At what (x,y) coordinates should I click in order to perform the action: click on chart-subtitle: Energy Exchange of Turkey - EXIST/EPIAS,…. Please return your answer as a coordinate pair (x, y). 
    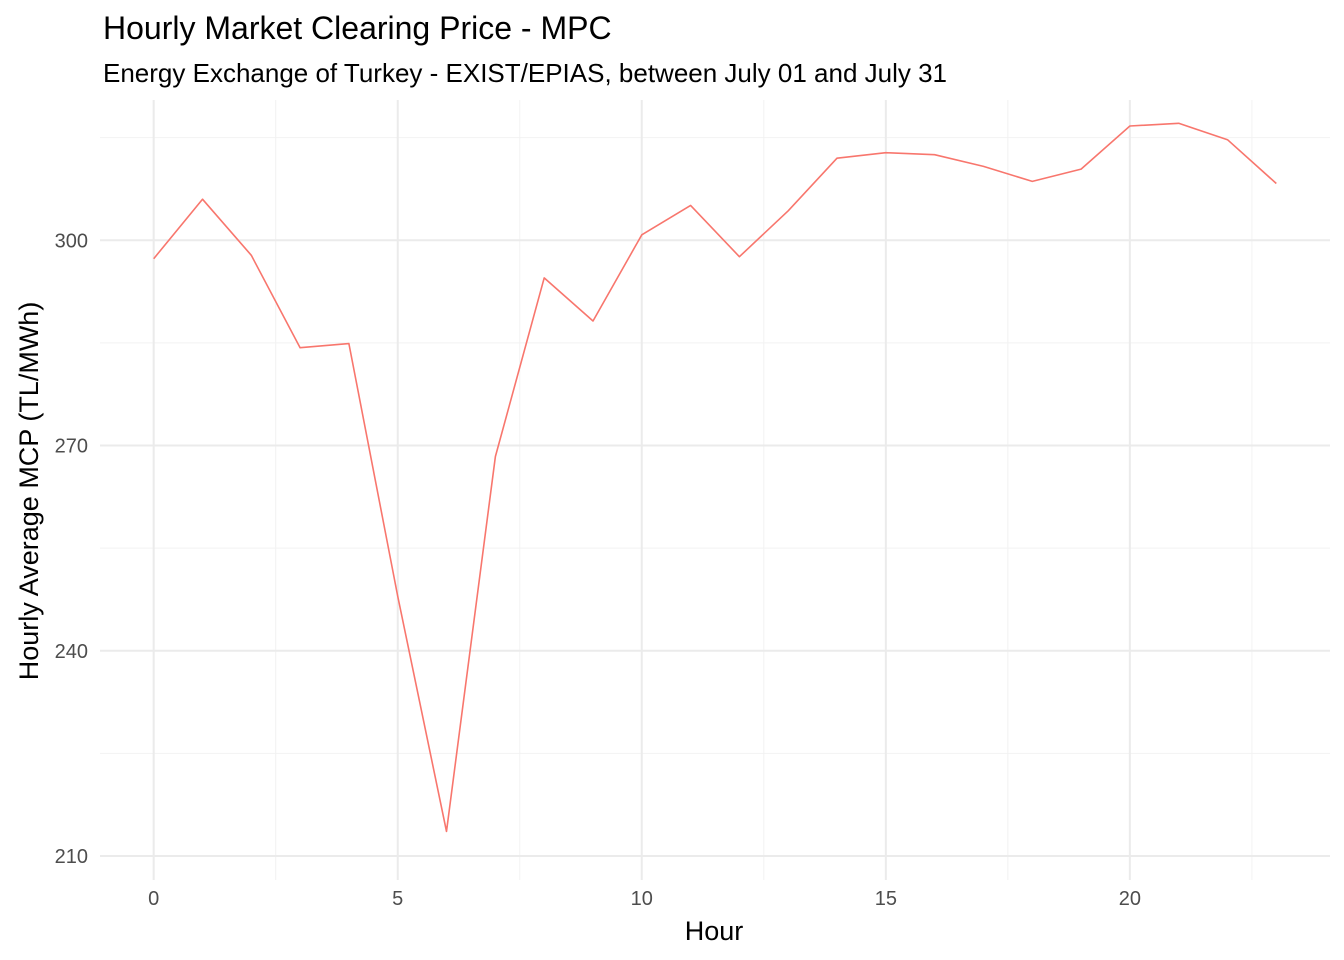
    Looking at the image, I should click on (525, 73).